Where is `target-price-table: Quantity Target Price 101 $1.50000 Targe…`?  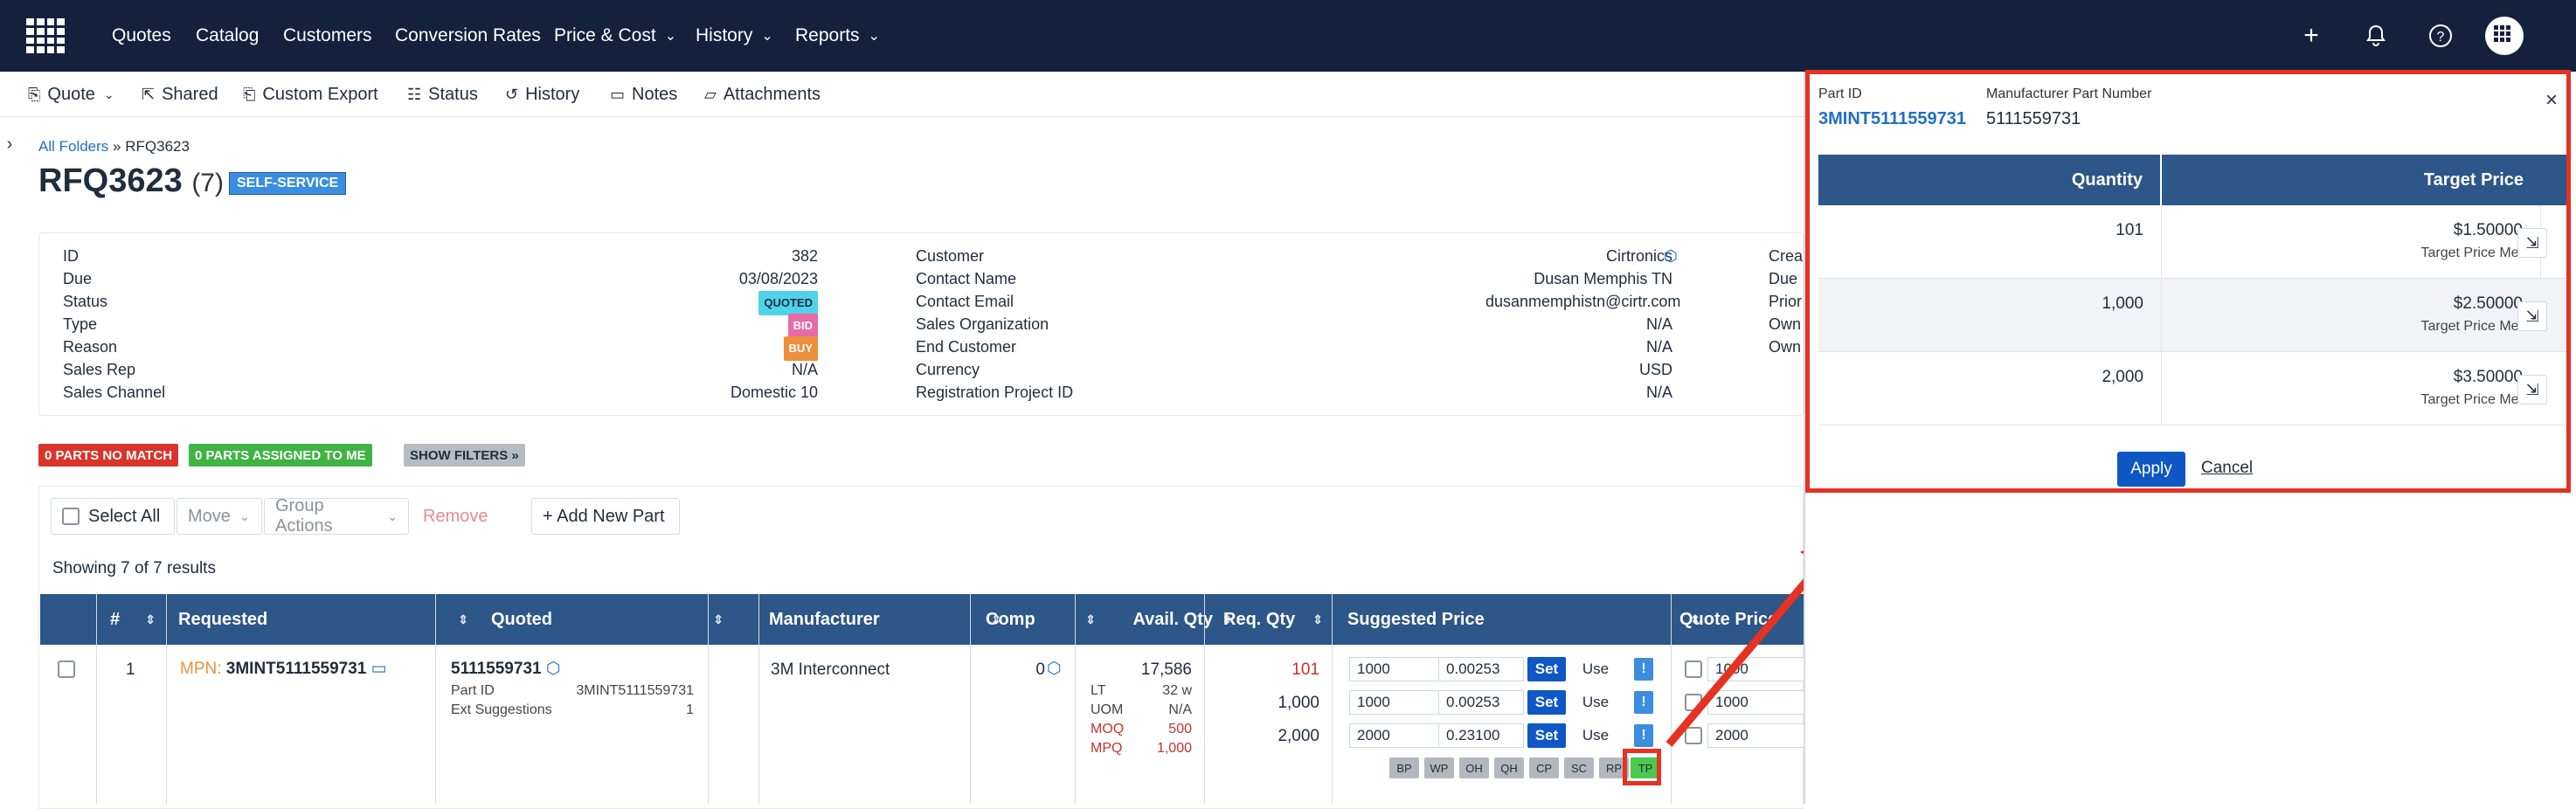 target-price-table: Quantity Target Price 101 $1.50000 Targe… is located at coordinates (2192, 291).